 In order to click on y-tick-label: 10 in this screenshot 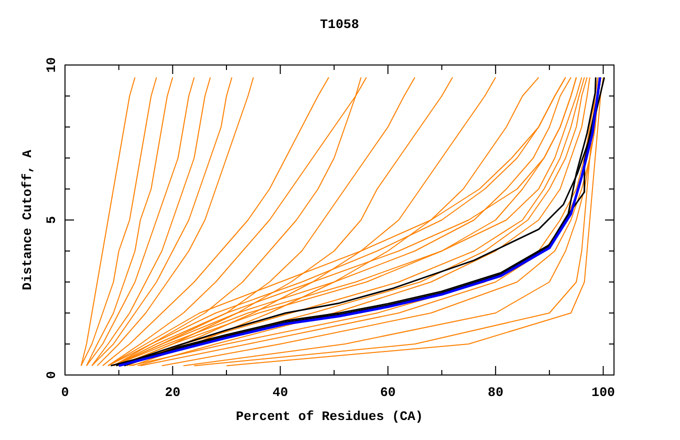, I will do `click(51, 65)`.